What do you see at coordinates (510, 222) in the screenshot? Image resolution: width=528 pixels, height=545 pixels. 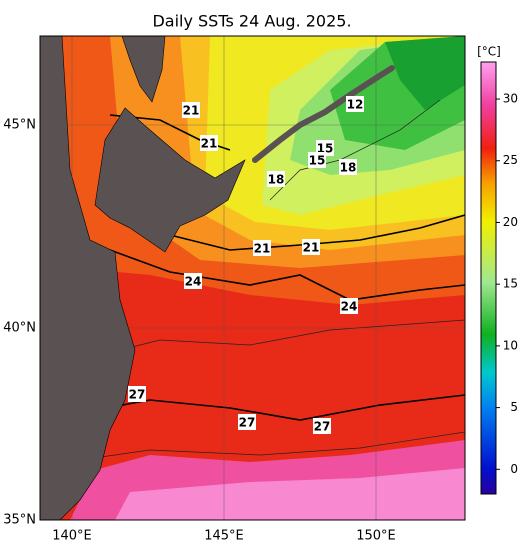 I see `colorbar-tick-label: 20` at bounding box center [510, 222].